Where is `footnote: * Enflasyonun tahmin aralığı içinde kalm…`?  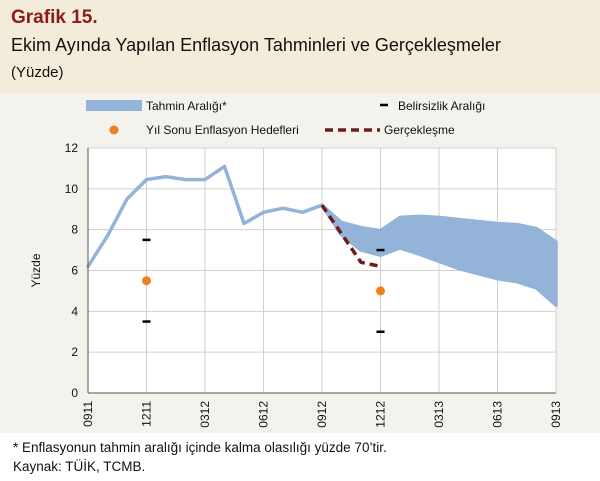
footnote: * Enflasyonun tahmin aralığı içinde kalm… is located at coordinates (200, 447).